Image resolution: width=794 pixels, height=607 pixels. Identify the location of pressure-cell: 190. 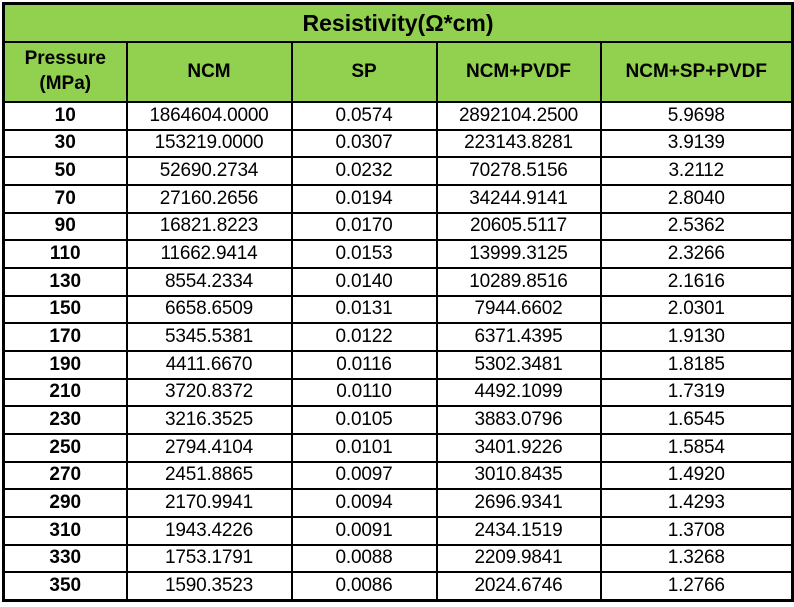
(65, 364).